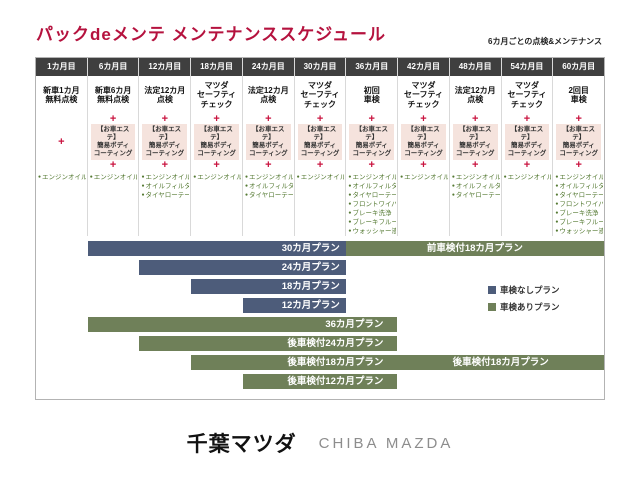  Describe the element at coordinates (474, 248) in the screenshot. I see `gantt-bar-pre-shaken-18month: 前車検付18カ月プラン` at that location.